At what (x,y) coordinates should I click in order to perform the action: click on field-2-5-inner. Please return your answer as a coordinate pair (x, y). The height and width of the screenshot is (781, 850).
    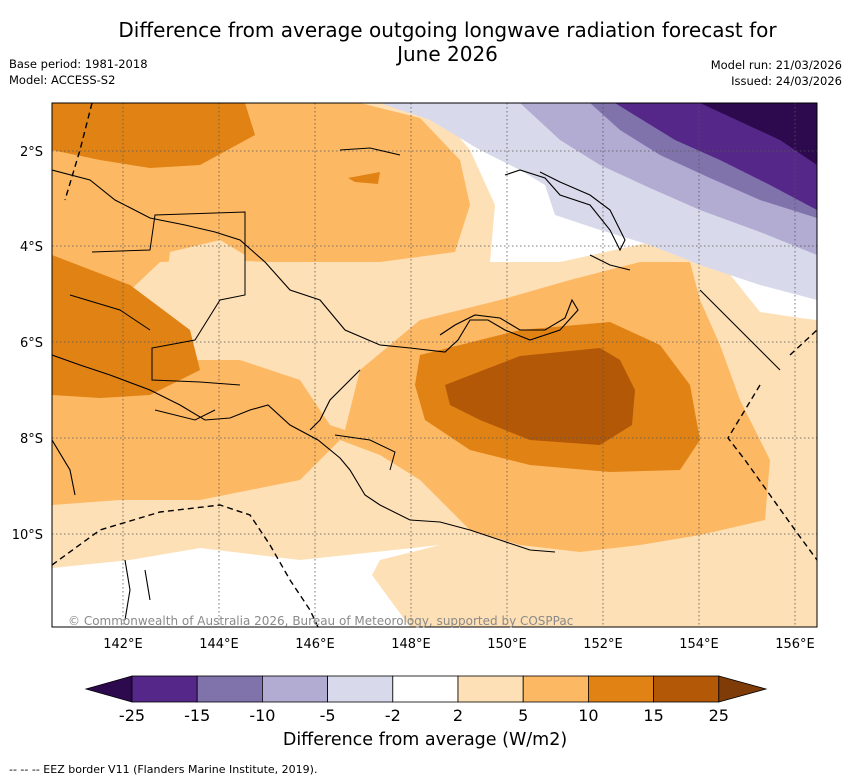
    Looking at the image, I should click on (205, 270).